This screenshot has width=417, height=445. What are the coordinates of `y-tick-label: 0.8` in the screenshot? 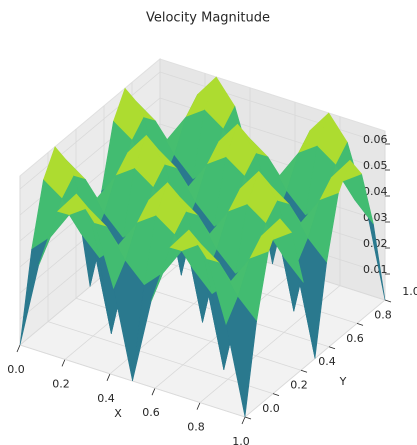 It's located at (383, 314).